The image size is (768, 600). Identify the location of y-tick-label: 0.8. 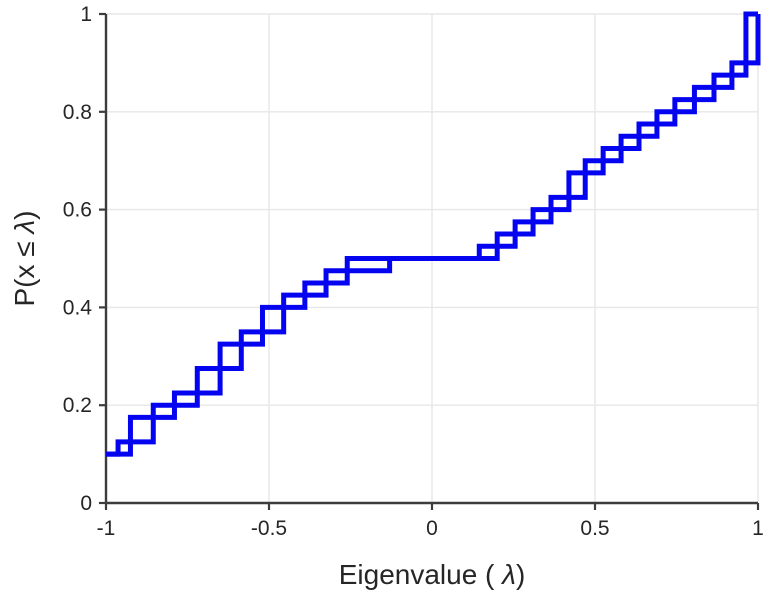
(77, 112).